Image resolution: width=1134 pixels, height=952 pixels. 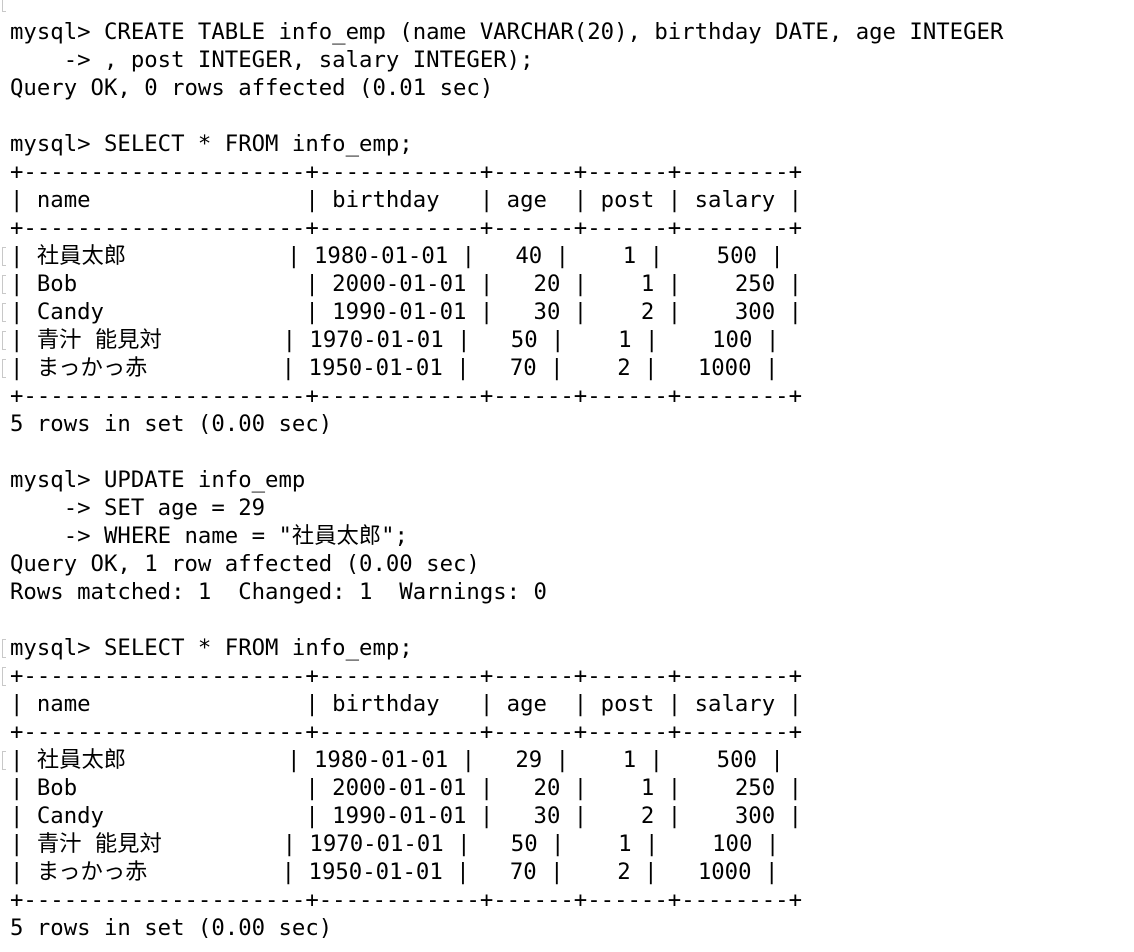 I want to click on terminal-line: | 社員太郎 | 1980-01-01 | 40 | 1 | 500 |, so click(x=502, y=256).